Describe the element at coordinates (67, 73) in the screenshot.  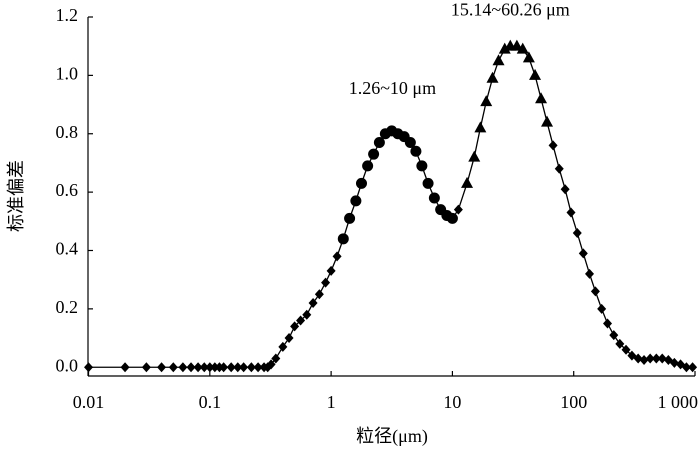
I see `y-tick-label: 1.0` at that location.